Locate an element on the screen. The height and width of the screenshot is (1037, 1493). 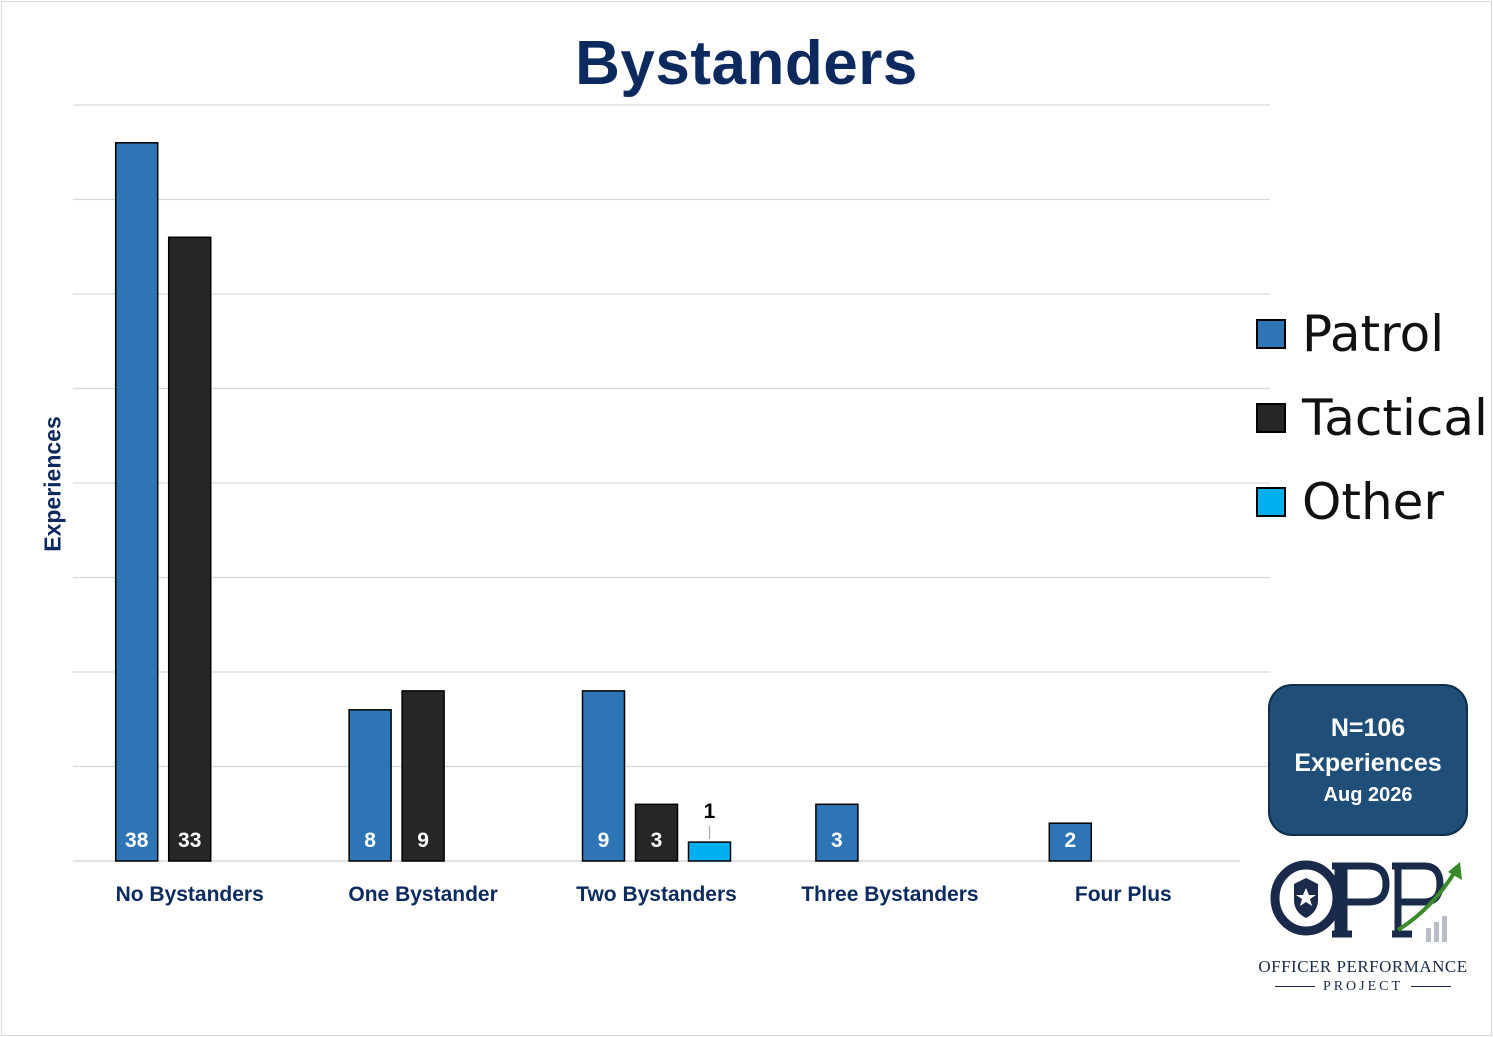
logo-shield-o is located at coordinates (1306, 898).